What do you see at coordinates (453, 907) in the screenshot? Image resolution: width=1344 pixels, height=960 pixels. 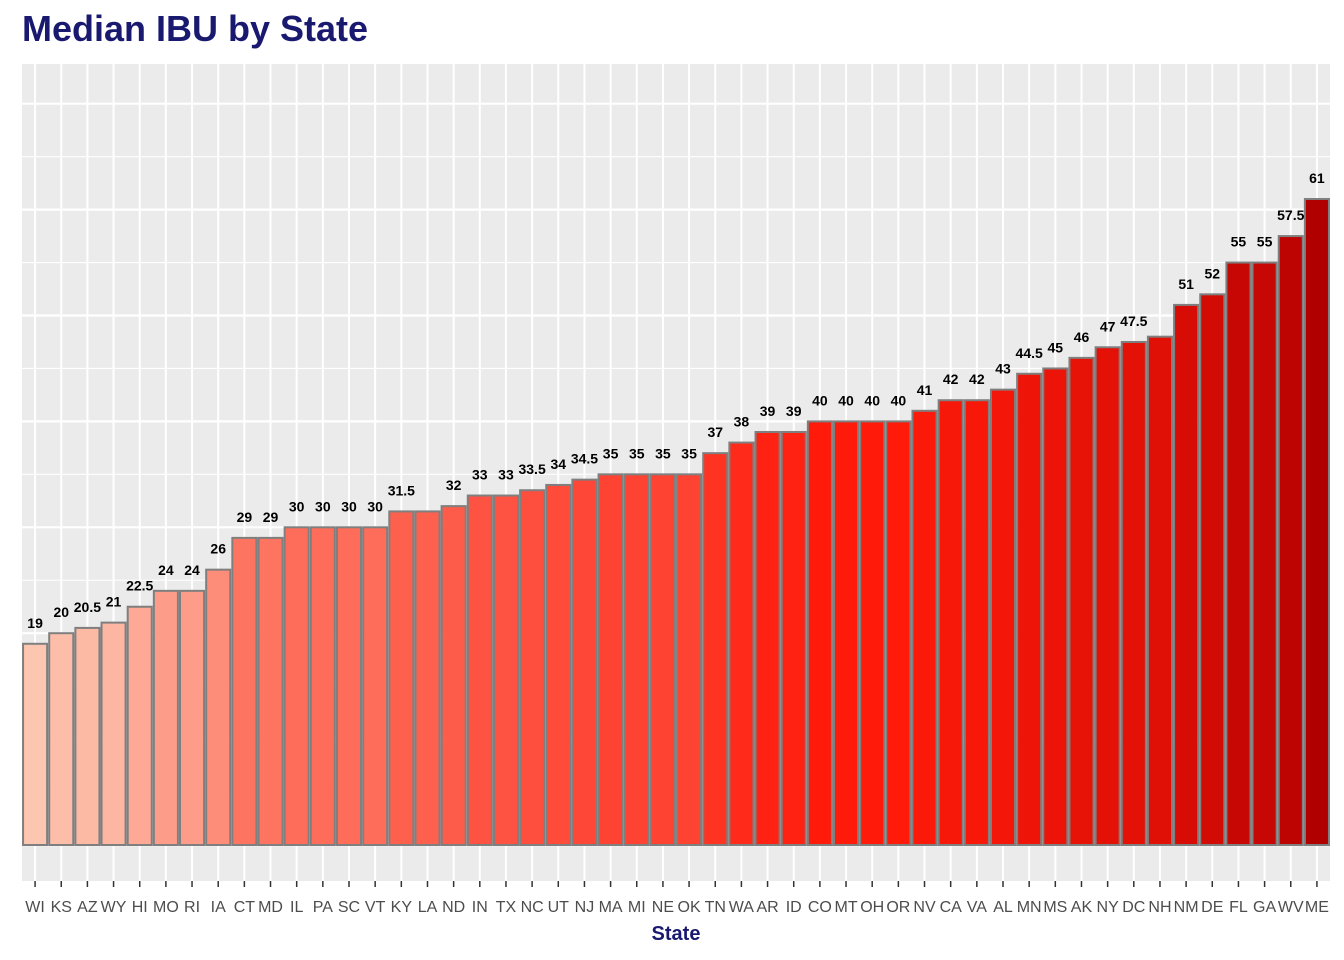 I see `x-tick-label: ND` at bounding box center [453, 907].